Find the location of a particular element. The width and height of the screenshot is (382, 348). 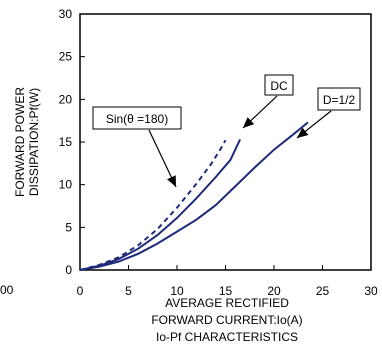

stray-left-label: 00 is located at coordinates (7, 290).